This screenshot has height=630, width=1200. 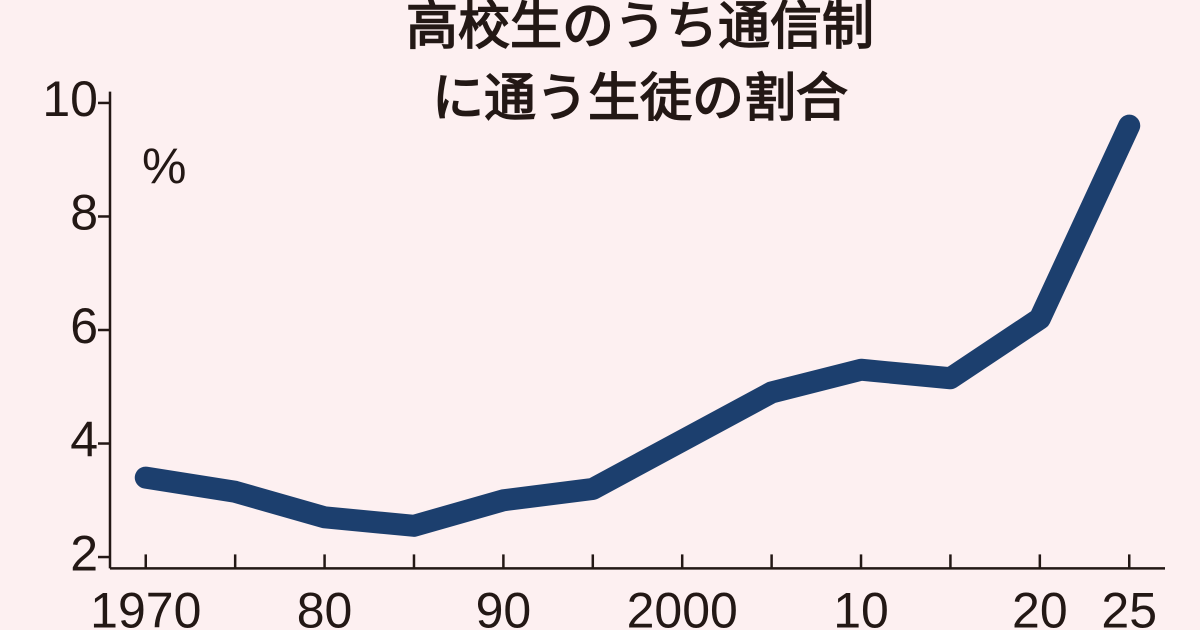 What do you see at coordinates (1129, 606) in the screenshot?
I see `x-tick-label: 25` at bounding box center [1129, 606].